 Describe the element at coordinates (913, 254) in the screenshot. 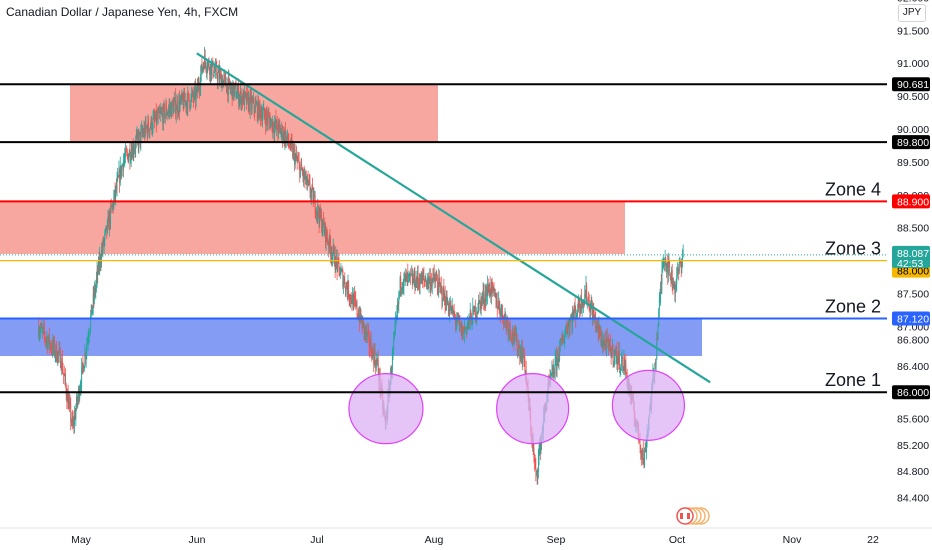

I see `current-price-value: 88.087` at that location.